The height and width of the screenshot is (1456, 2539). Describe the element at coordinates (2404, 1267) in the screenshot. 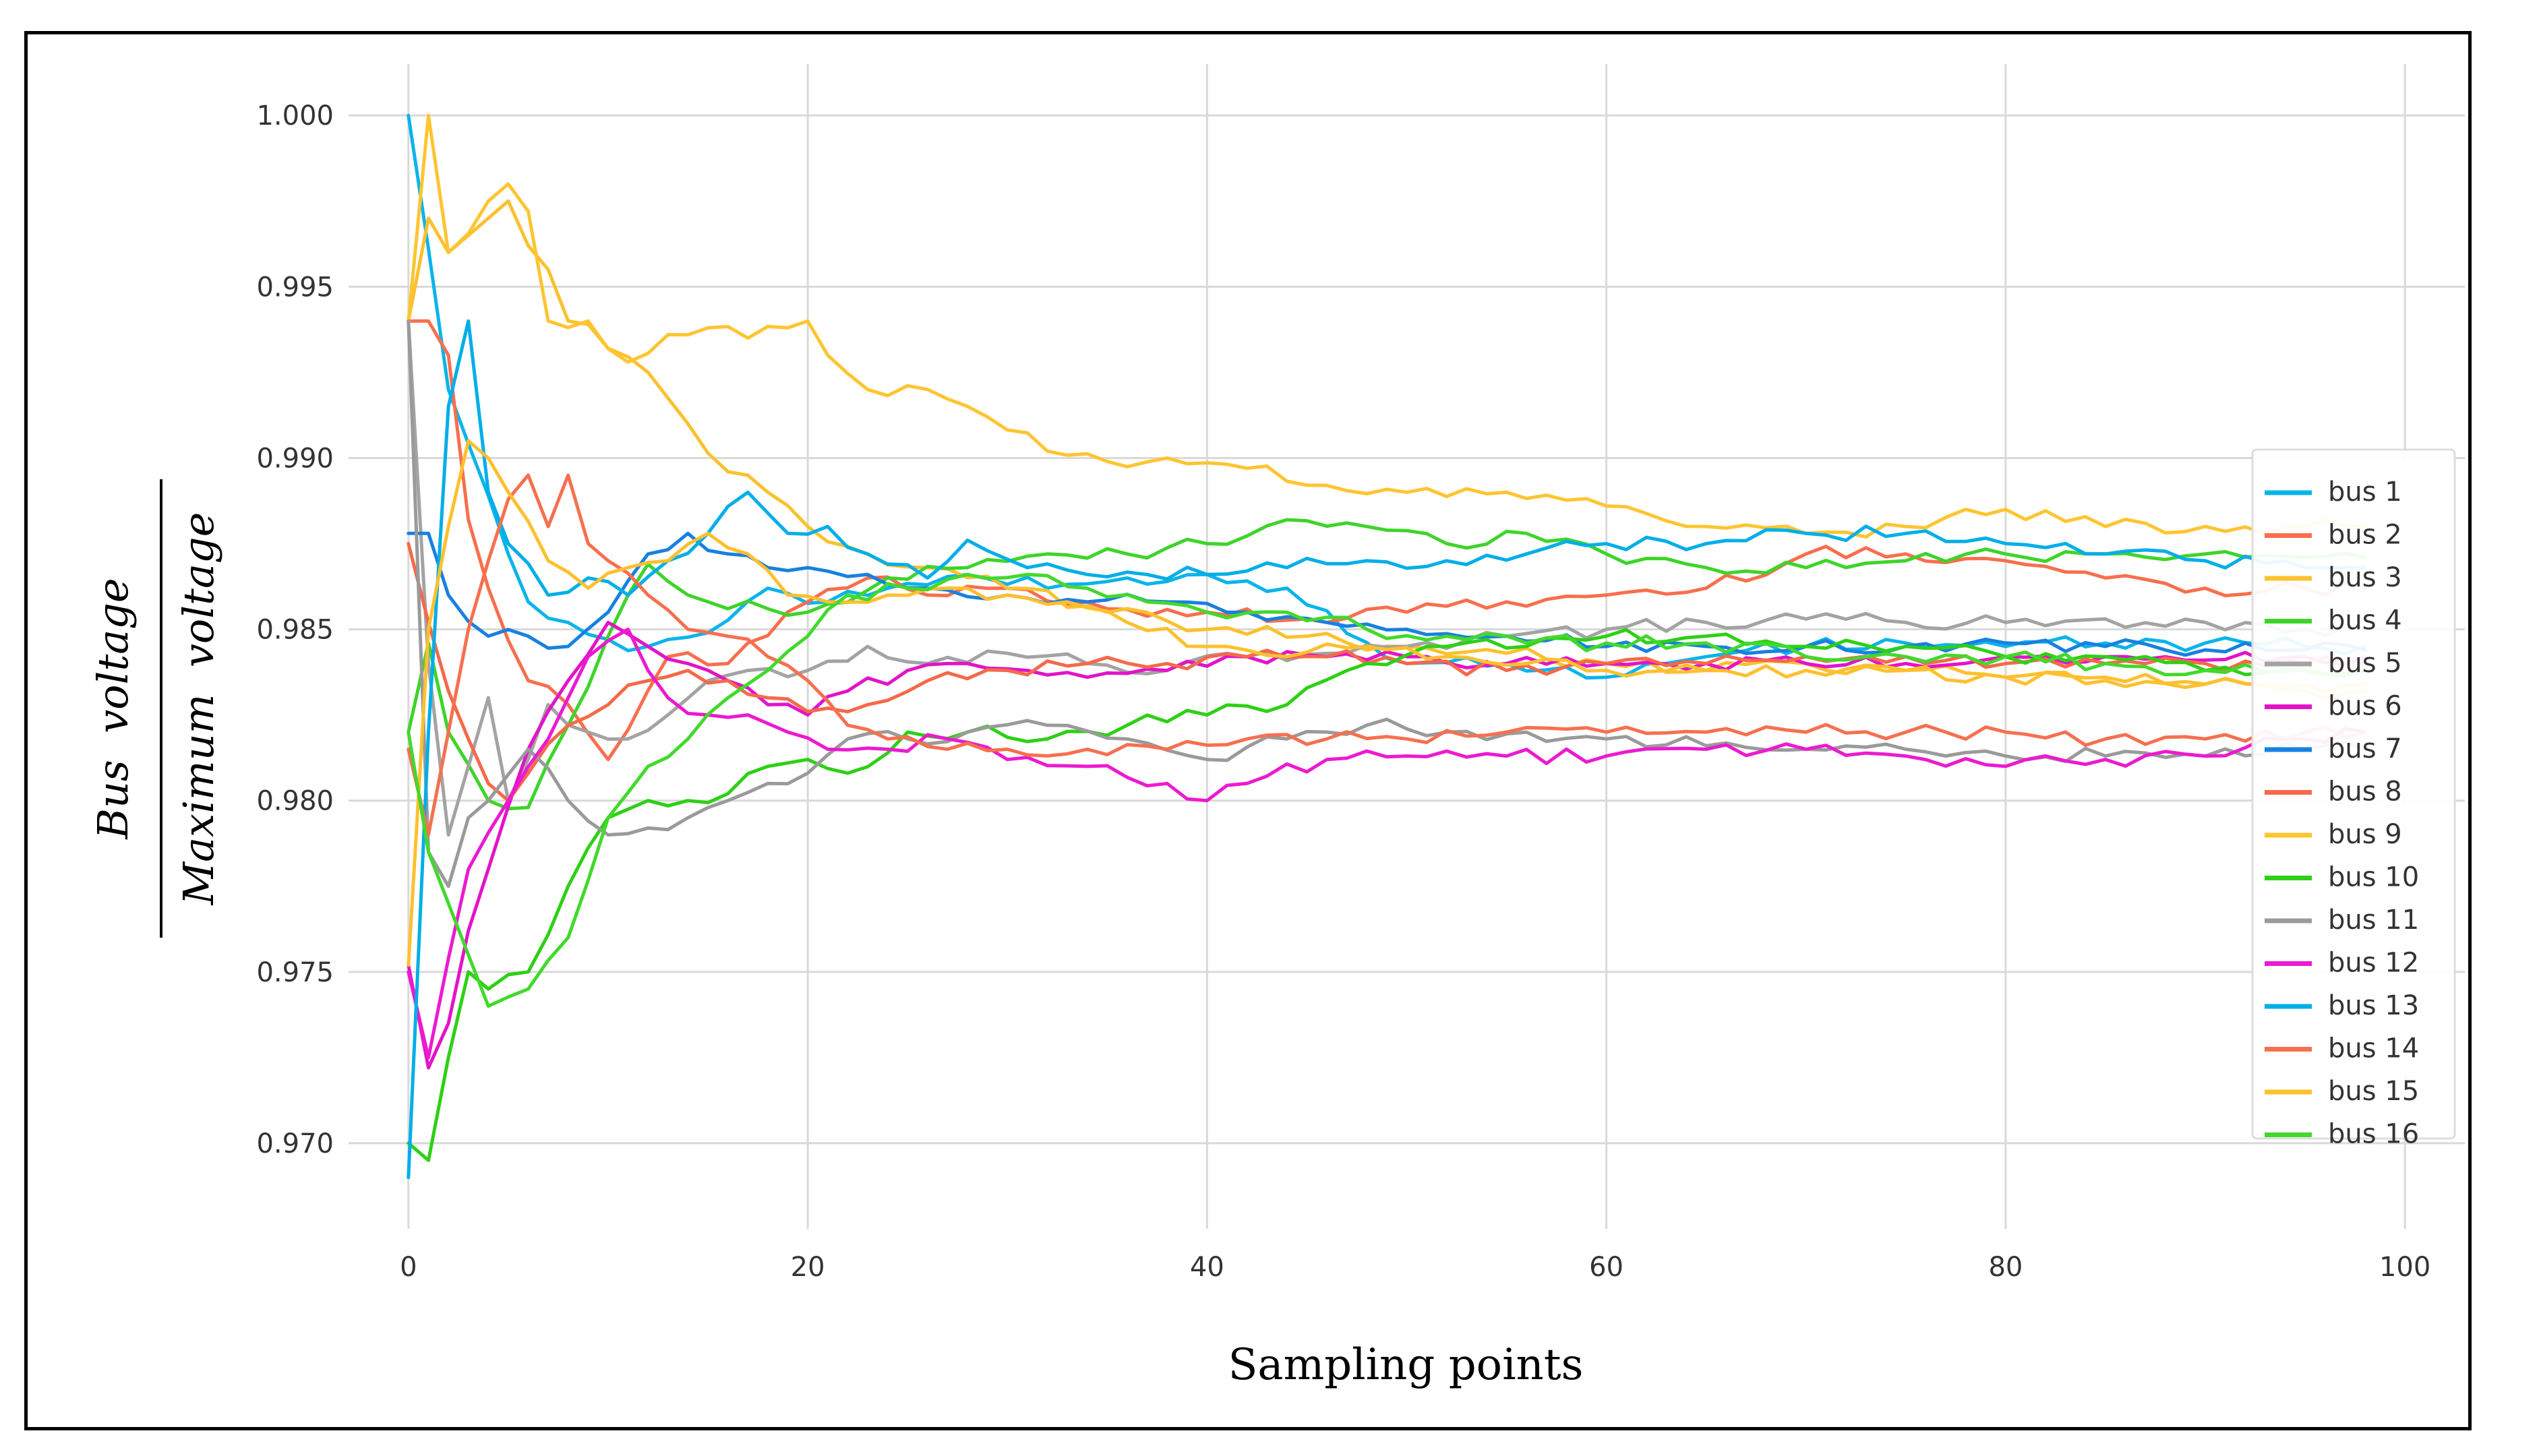

I see `x-tick-label: 100` at that location.